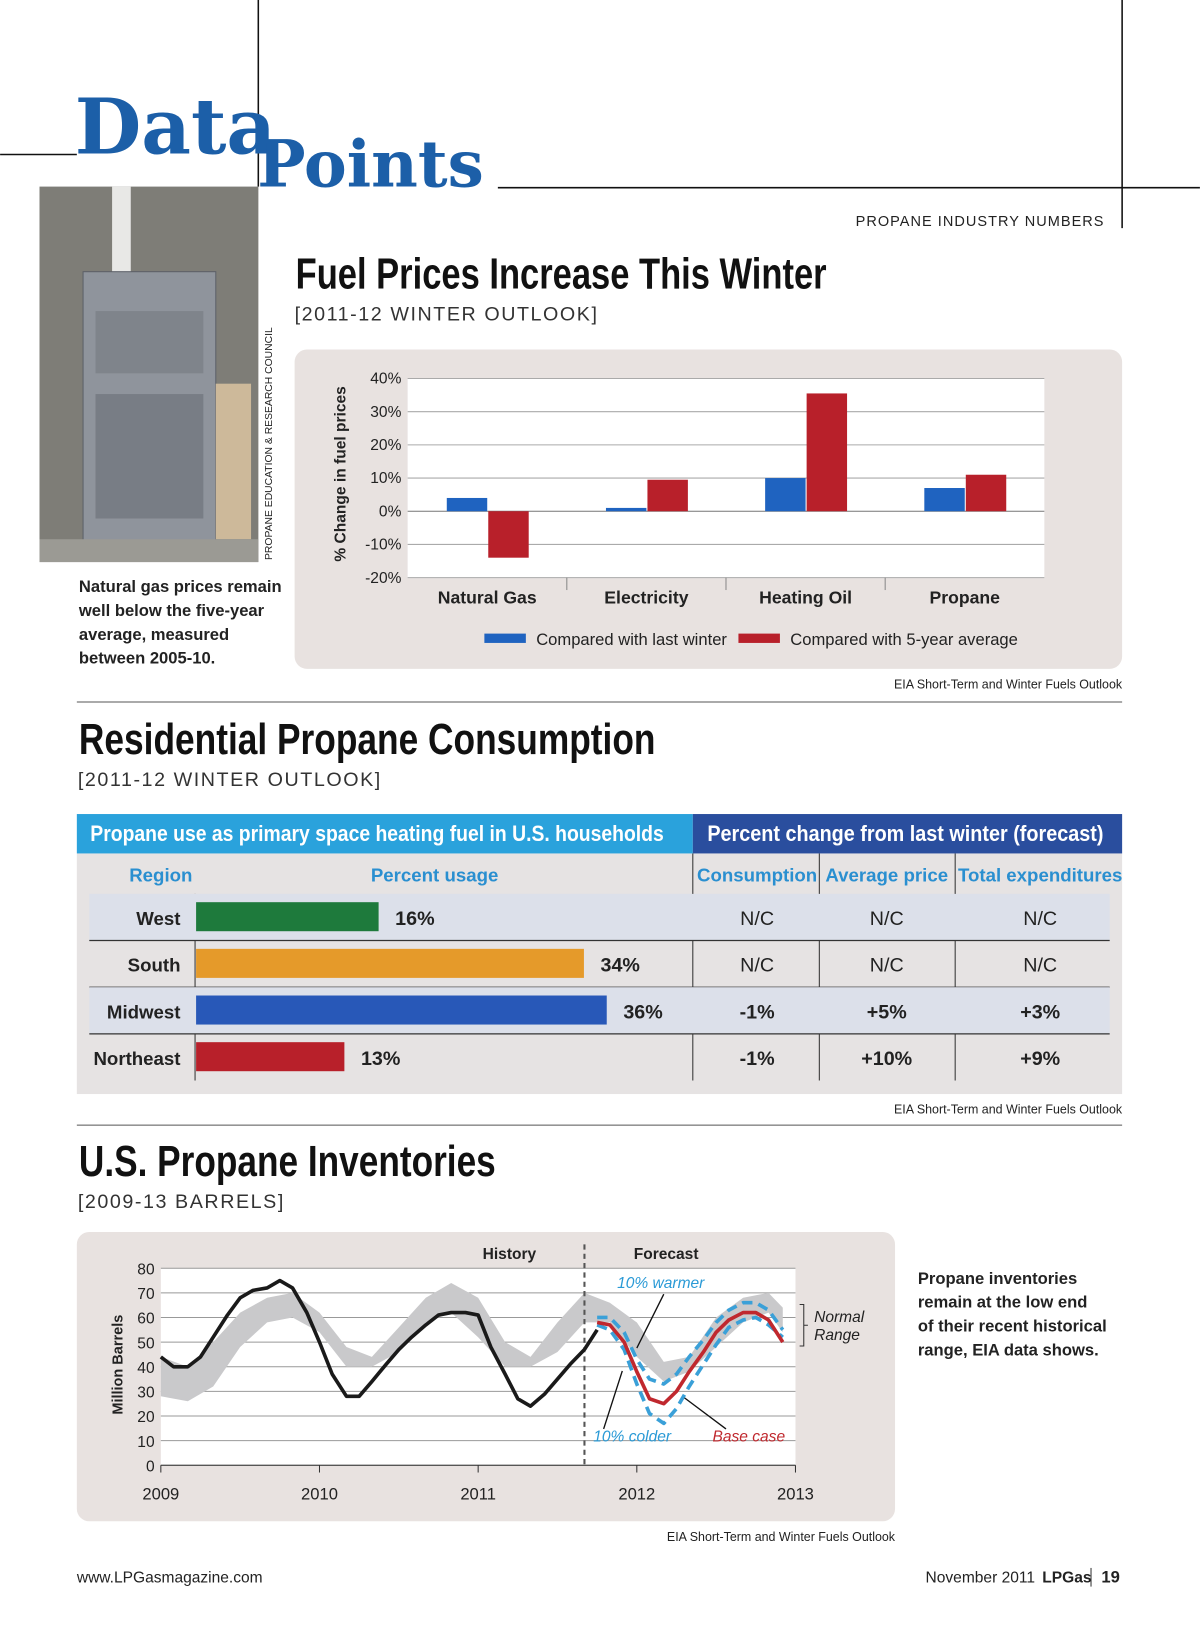  What do you see at coordinates (805, 598) in the screenshot?
I see `x-tick-label: Heating Oil` at bounding box center [805, 598].